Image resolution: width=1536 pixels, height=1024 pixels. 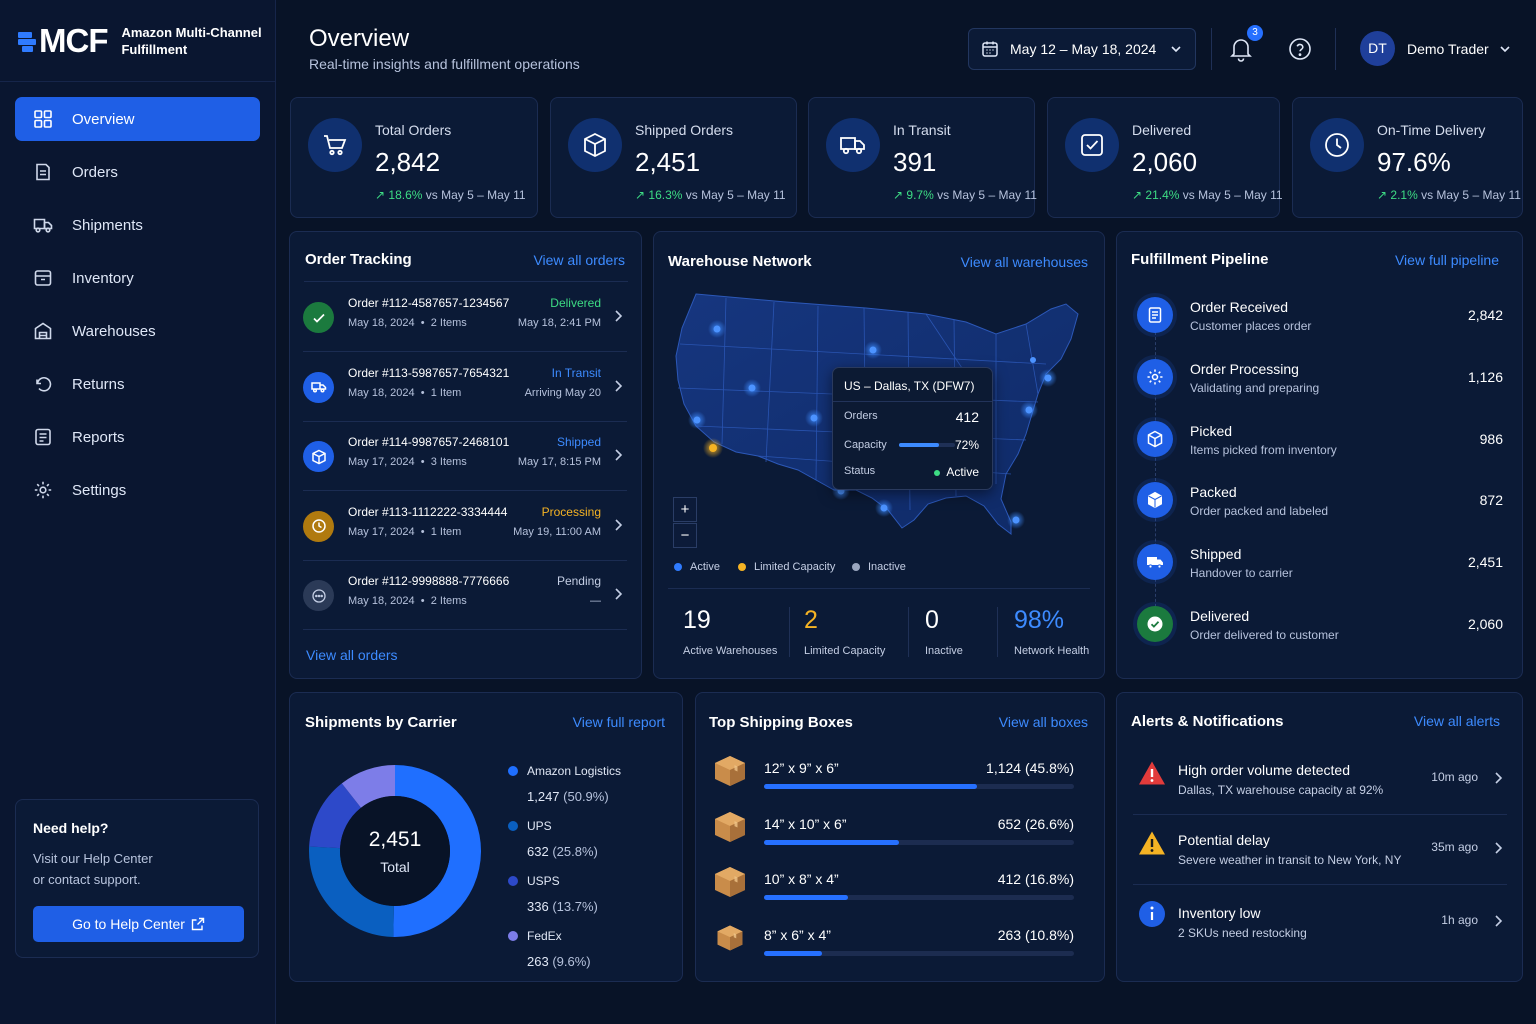 I want to click on carrier-name: USPS, so click(x=553, y=881).